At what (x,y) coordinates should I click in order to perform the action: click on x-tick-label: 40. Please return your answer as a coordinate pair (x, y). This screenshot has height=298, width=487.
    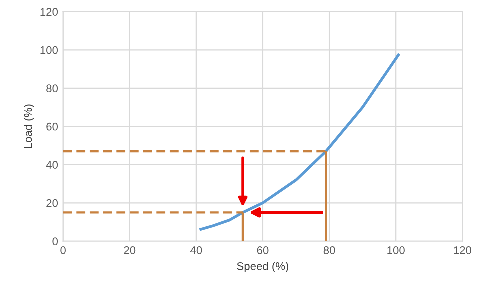
    Looking at the image, I should click on (196, 250).